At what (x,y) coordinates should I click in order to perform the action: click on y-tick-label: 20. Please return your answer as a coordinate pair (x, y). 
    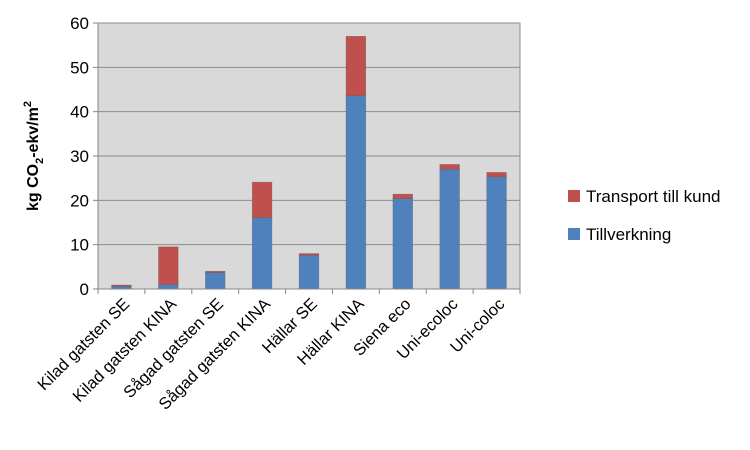
    Looking at the image, I should click on (79, 200).